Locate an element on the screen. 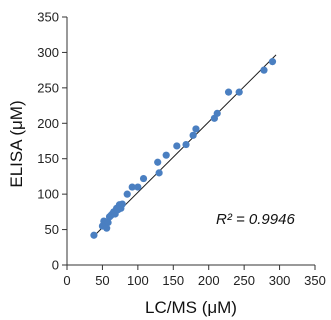 This screenshot has height=320, width=331. x-tick-label: 300 is located at coordinates (280, 280).